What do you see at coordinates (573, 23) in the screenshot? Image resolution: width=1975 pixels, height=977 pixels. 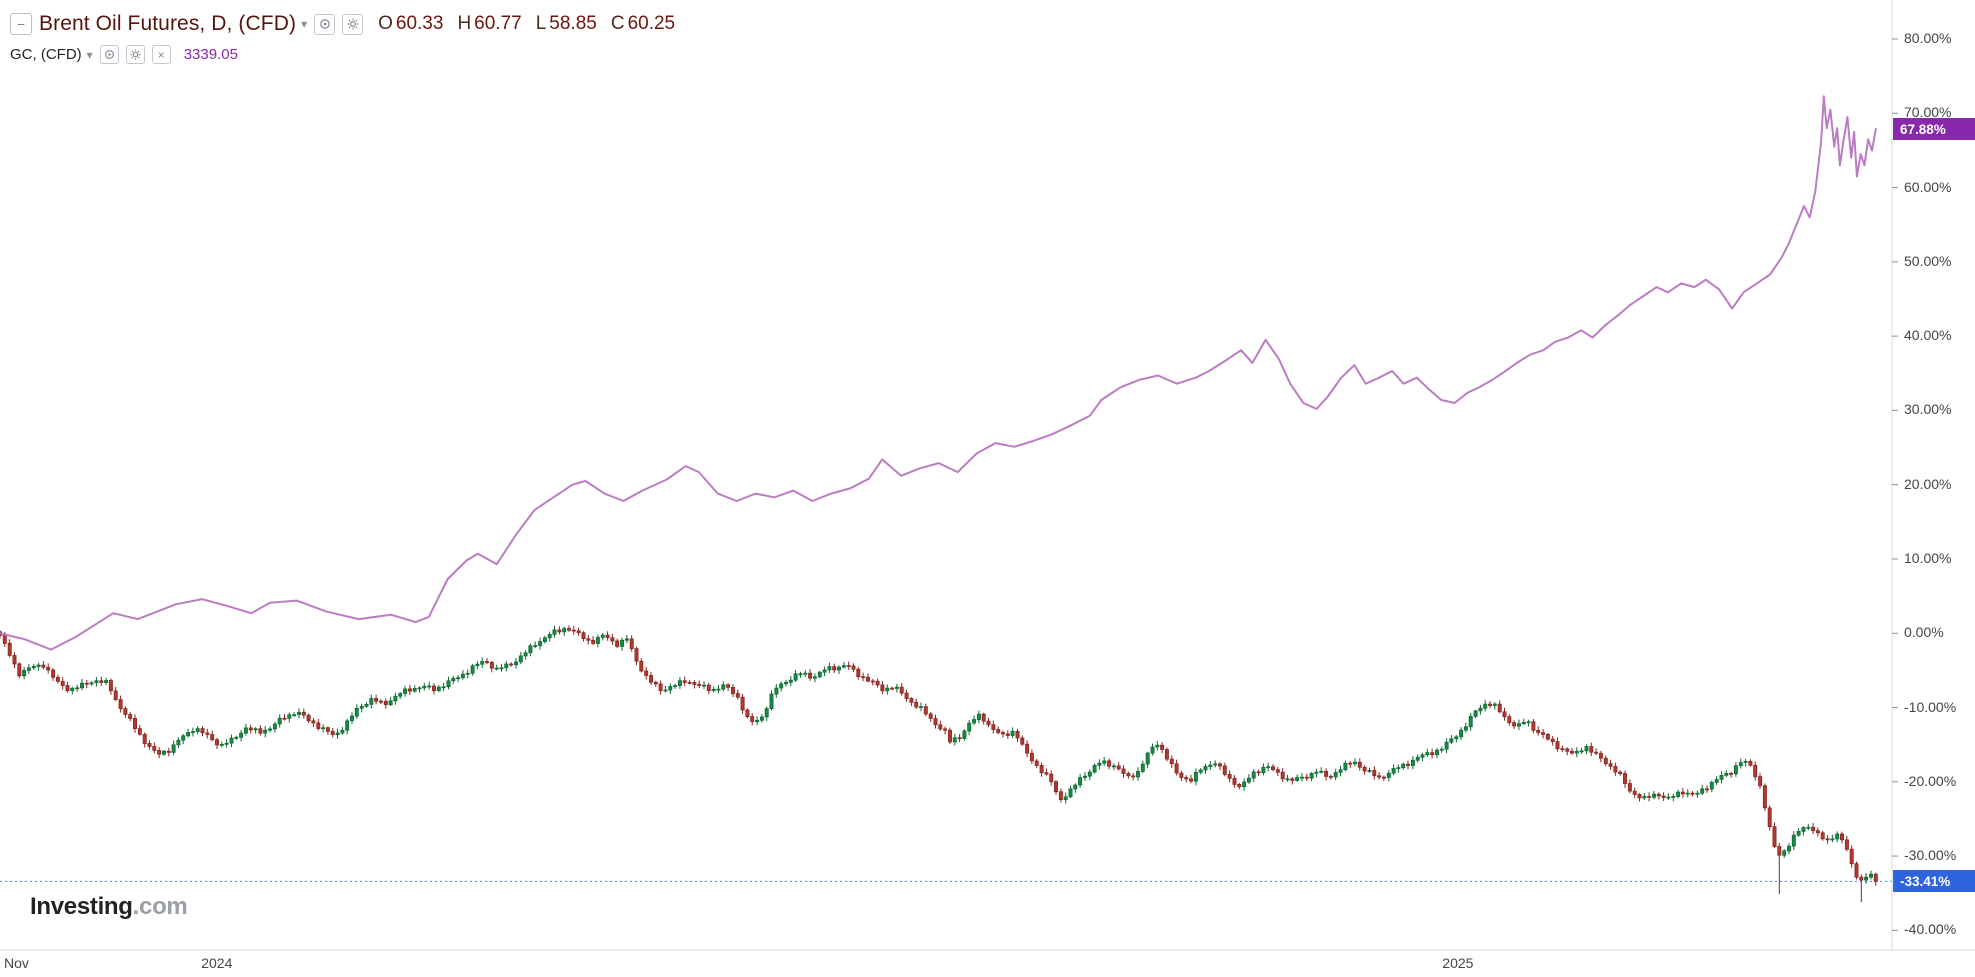 I see `low-value: 58.85` at bounding box center [573, 23].